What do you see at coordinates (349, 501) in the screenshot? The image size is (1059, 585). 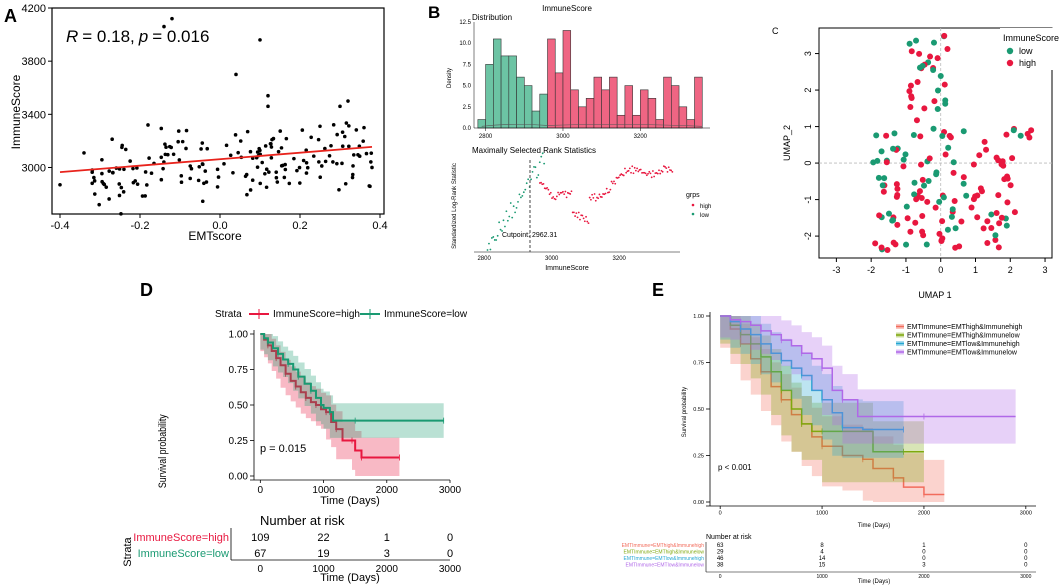 I see `panel-d-xlabel: Time (Days)` at bounding box center [349, 501].